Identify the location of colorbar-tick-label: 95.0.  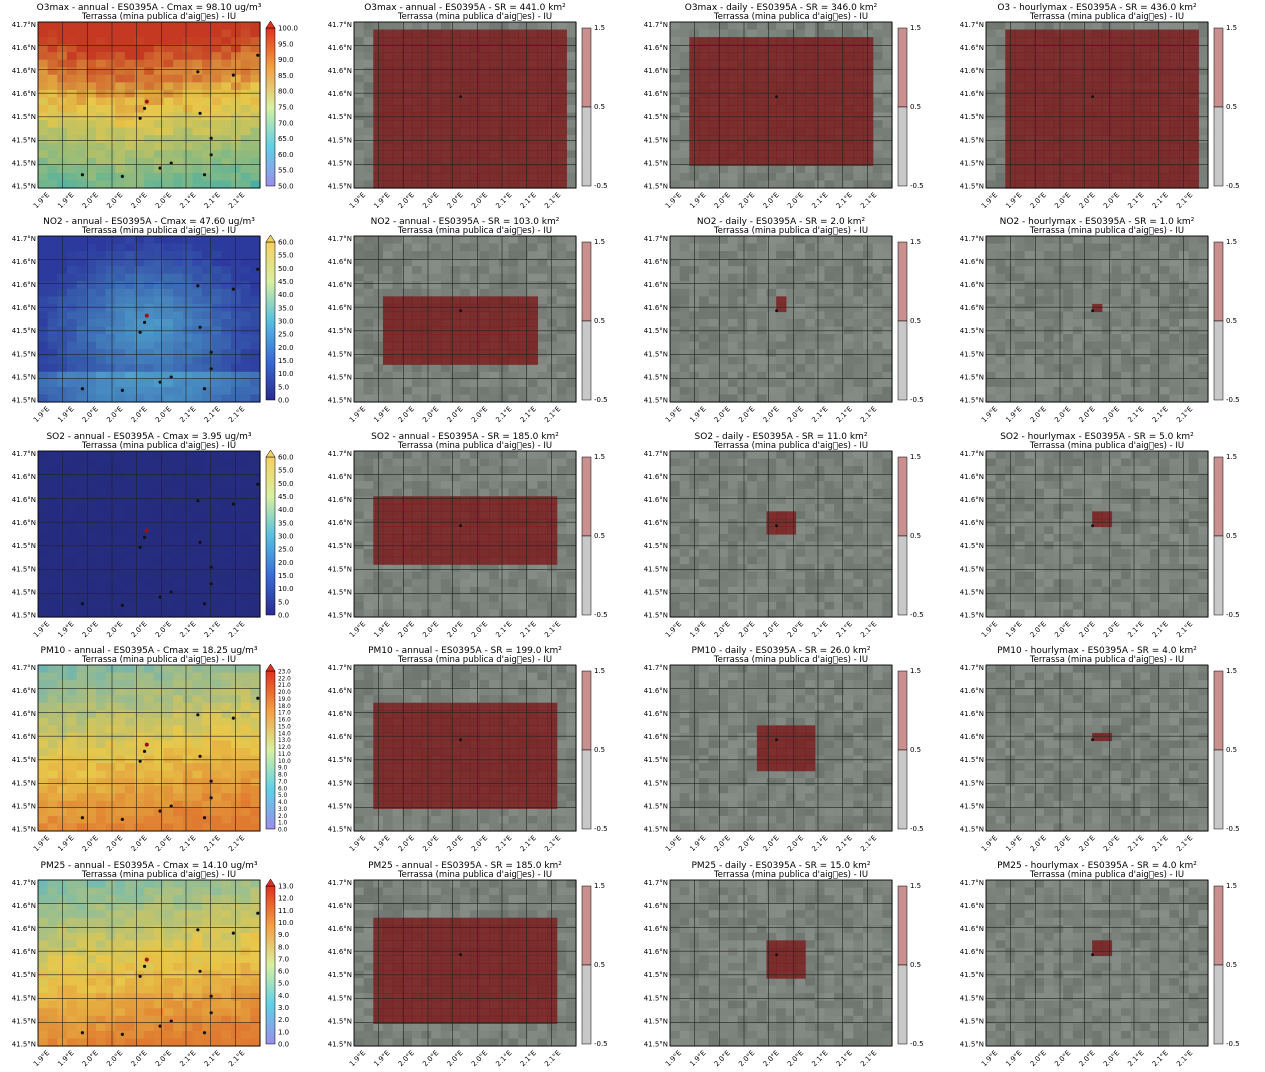
(286, 44).